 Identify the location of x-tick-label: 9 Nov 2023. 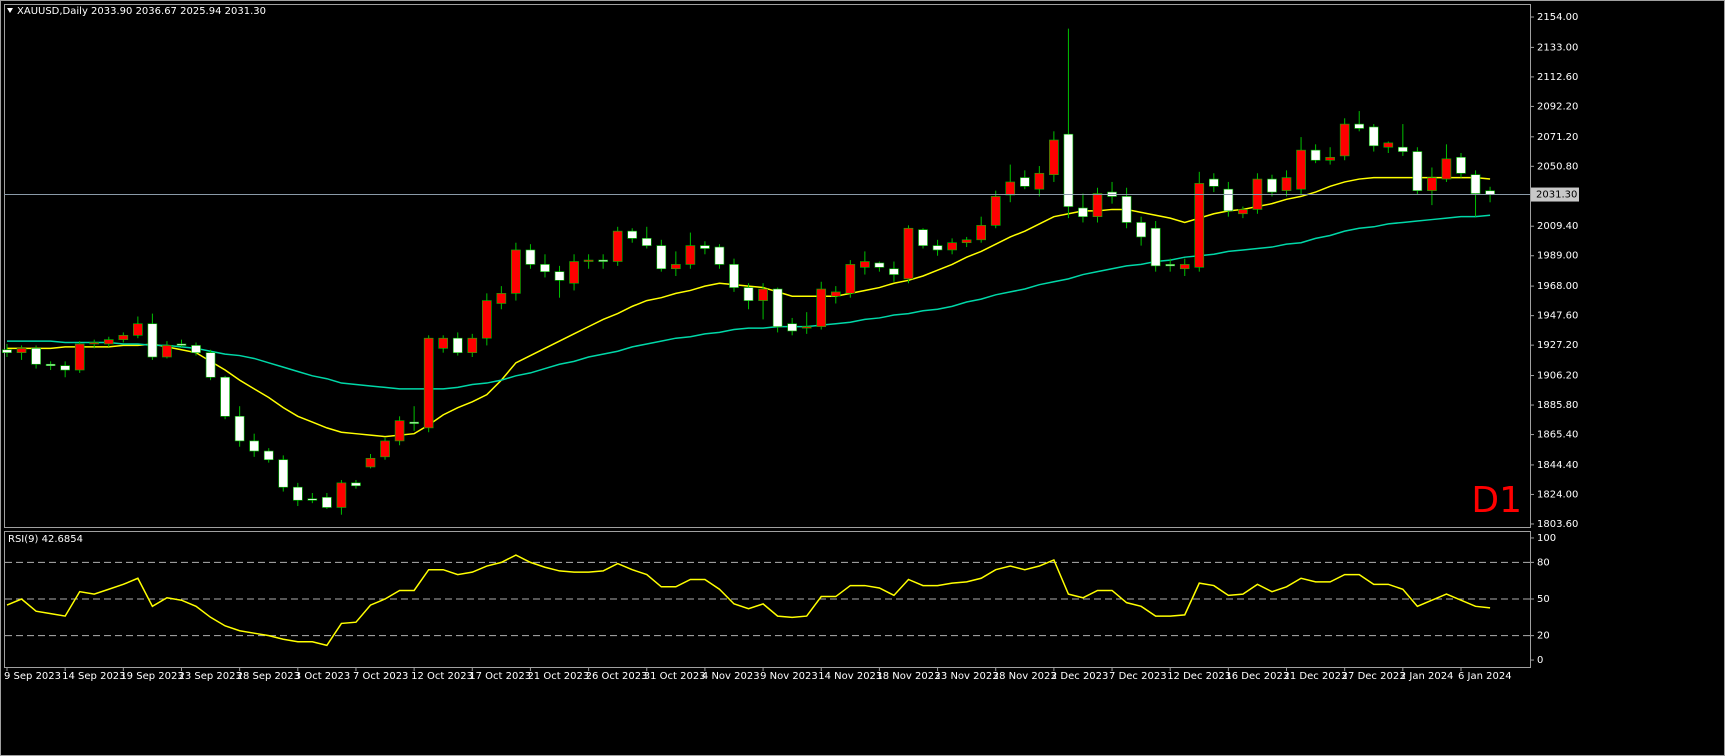
(789, 676).